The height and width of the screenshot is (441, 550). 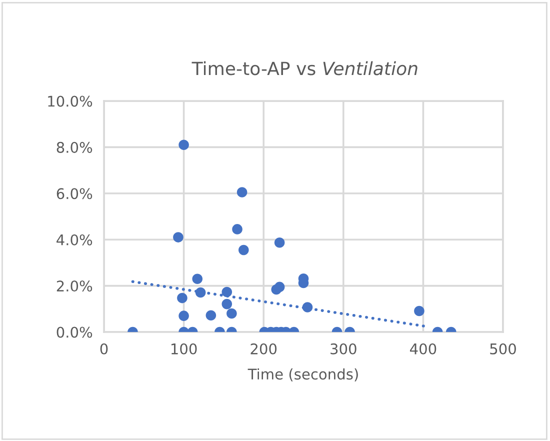 I want to click on x-tick-label: 300, so click(x=343, y=348).